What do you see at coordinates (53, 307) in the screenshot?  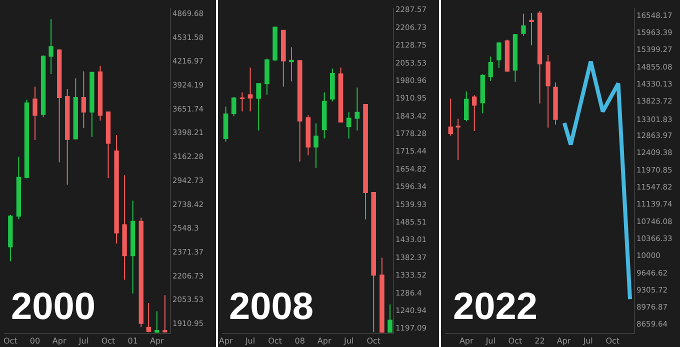 I see `annotation: 2000` at bounding box center [53, 307].